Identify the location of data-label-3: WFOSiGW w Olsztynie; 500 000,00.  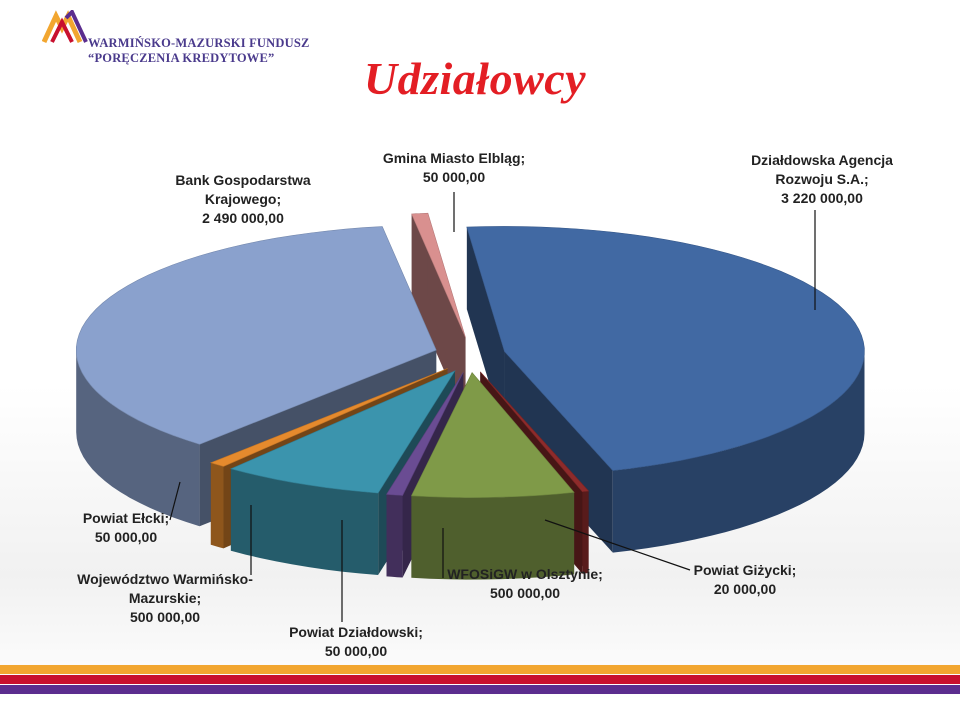
(525, 583).